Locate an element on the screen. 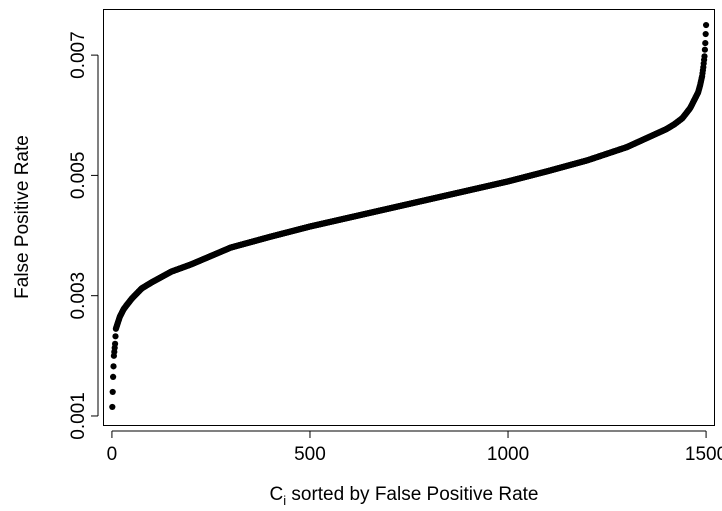  x-tick-label: 1500 is located at coordinates (703, 454).